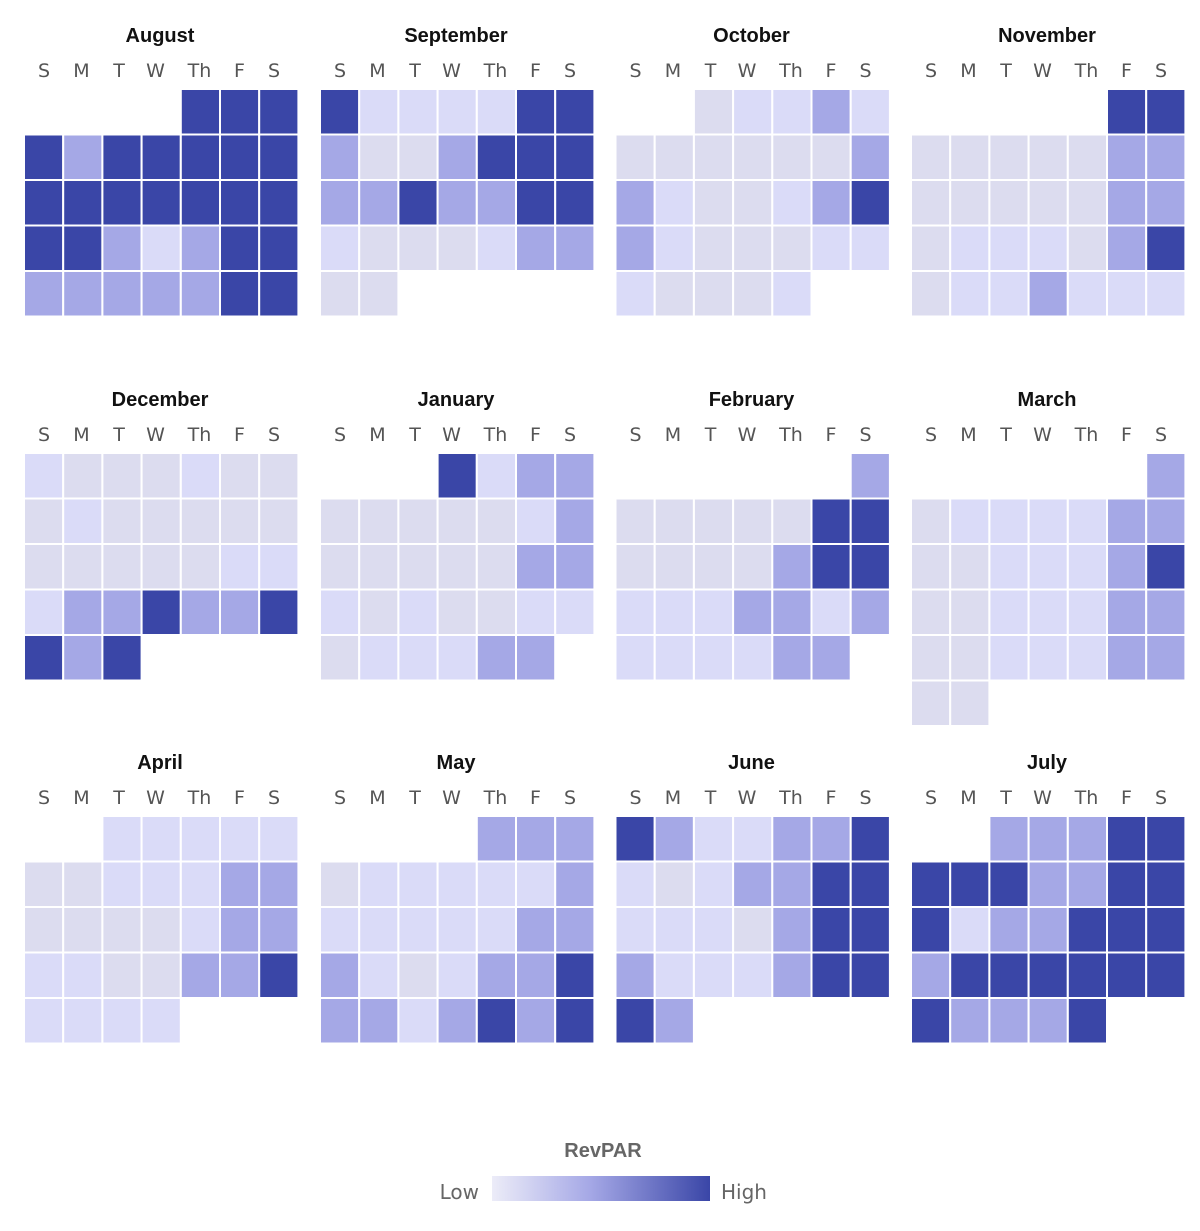 This screenshot has width=1200, height=1231. What do you see at coordinates (751, 763) in the screenshot?
I see `month-title: June` at bounding box center [751, 763].